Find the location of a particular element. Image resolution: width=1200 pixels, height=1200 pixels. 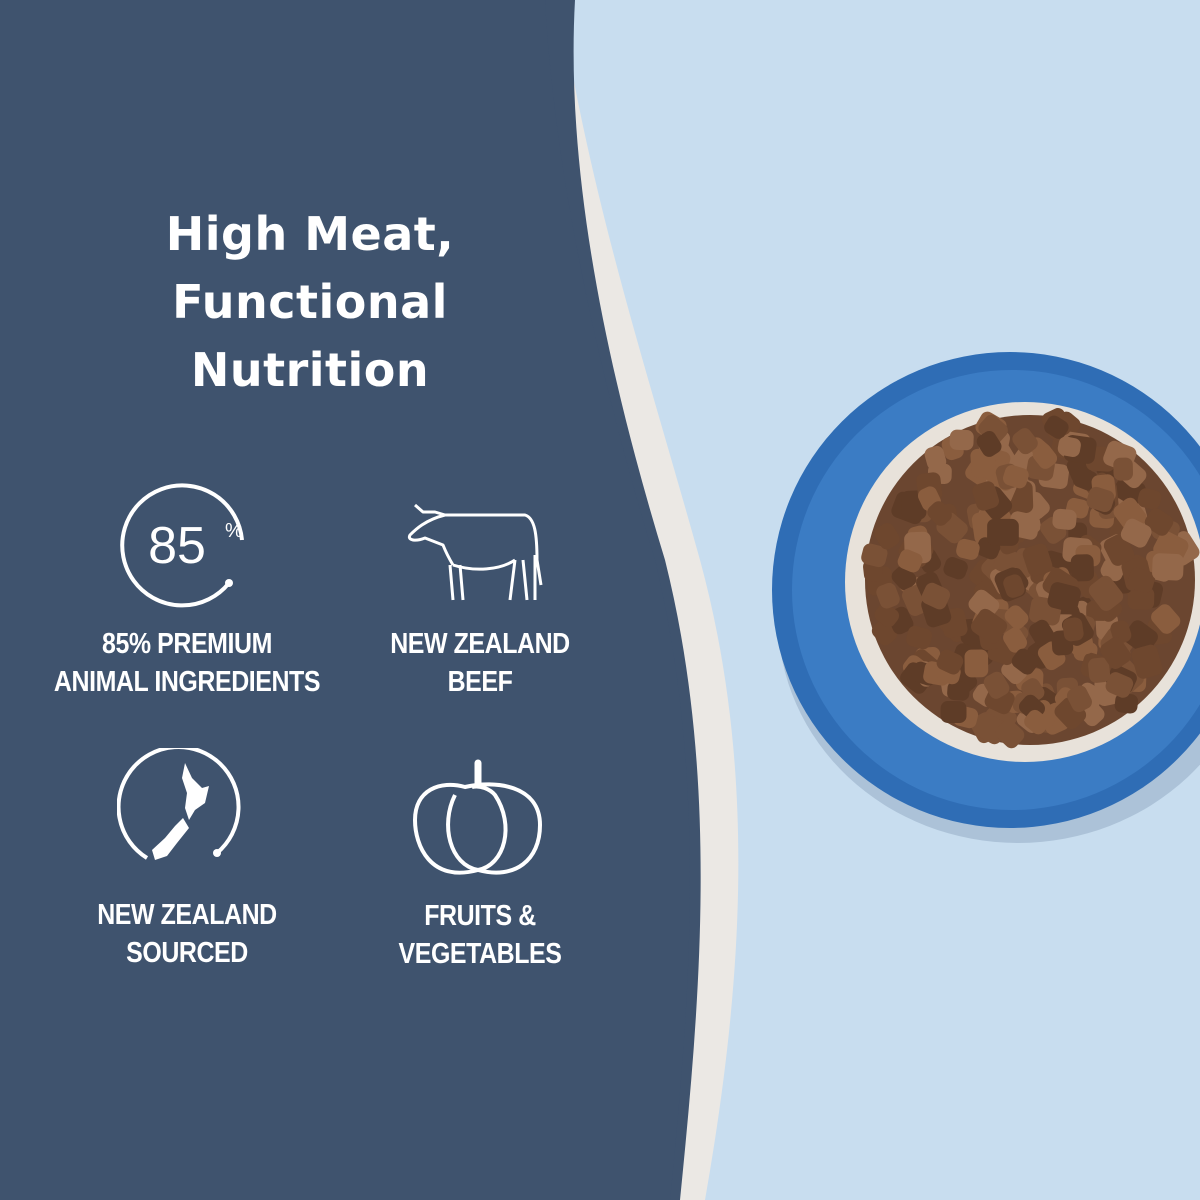

feature-nz-sourced: NEW ZEALAND SOURCED is located at coordinates (187, 860).